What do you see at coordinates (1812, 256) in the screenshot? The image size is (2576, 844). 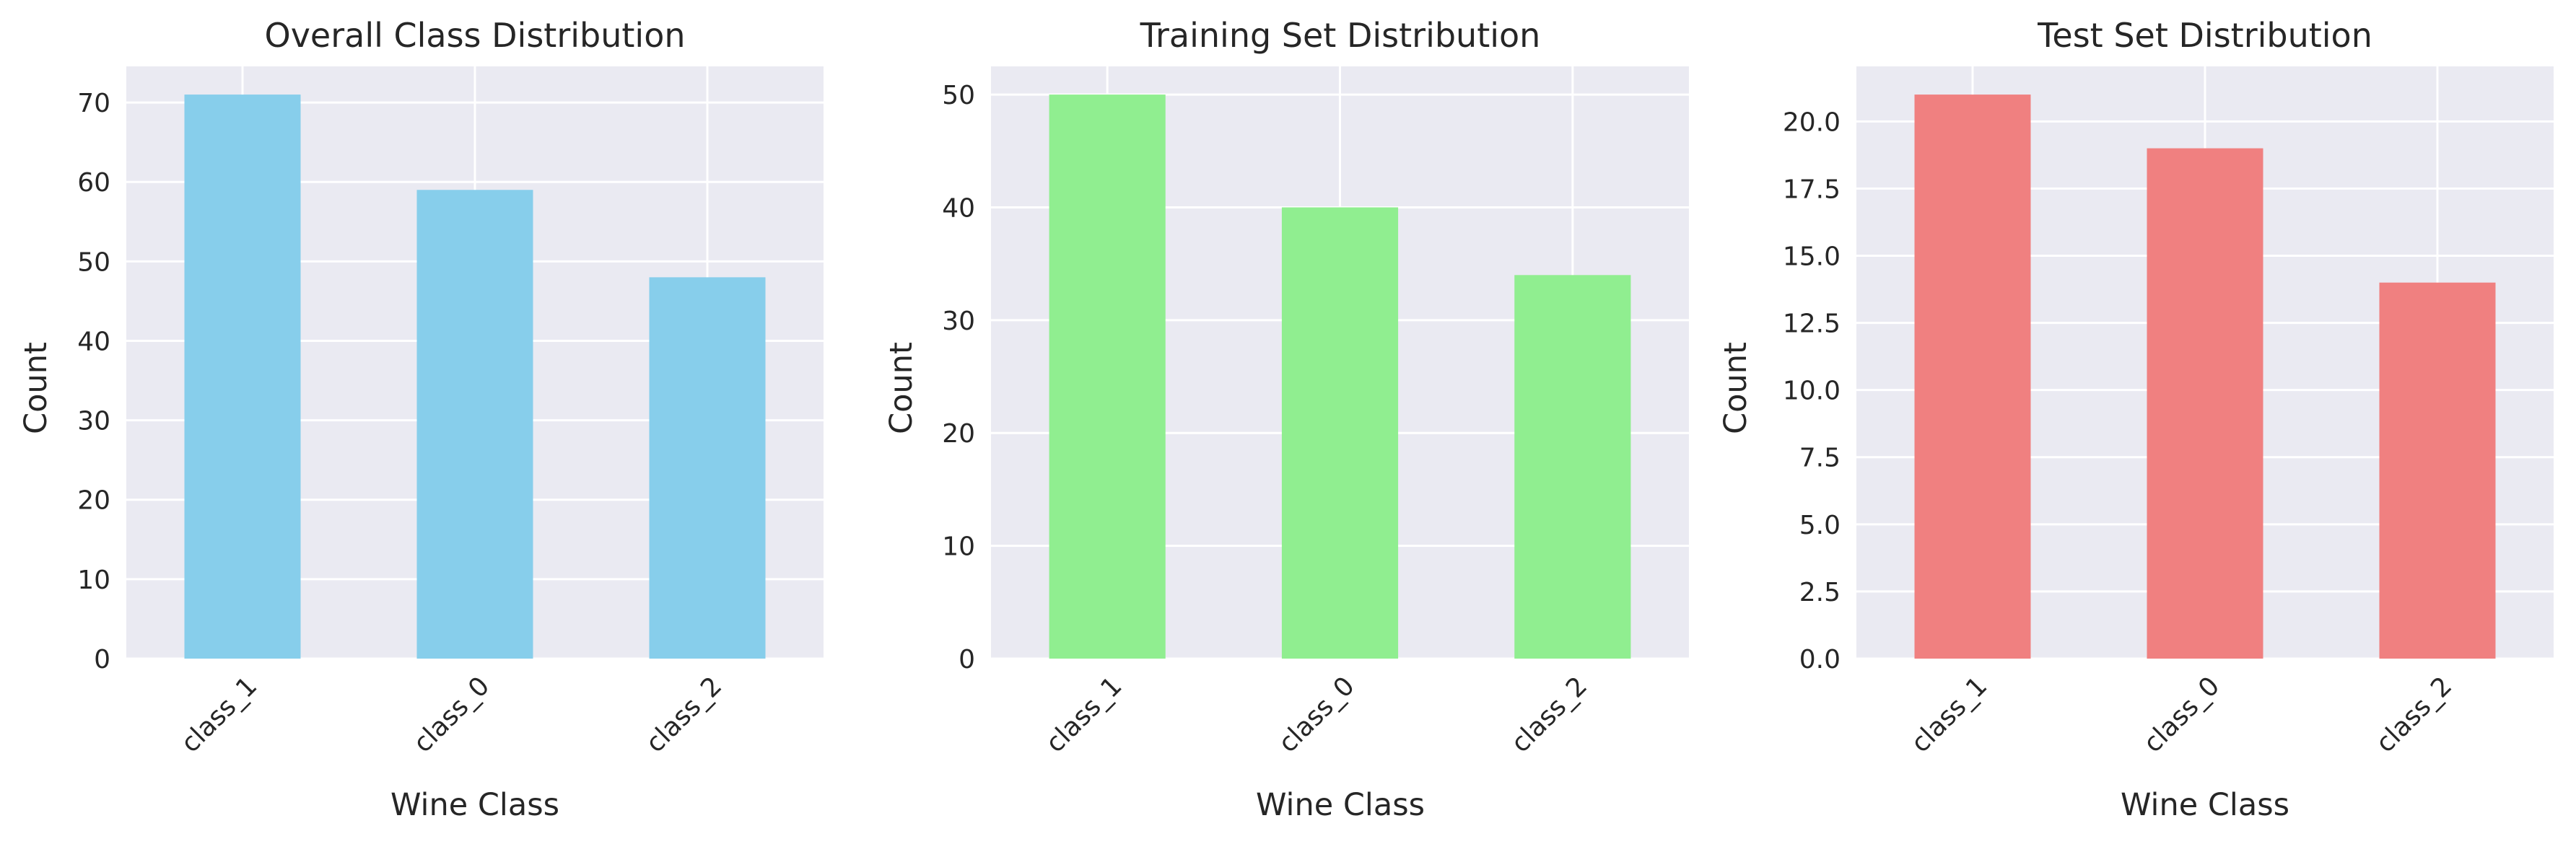 I see `y-tick-label: 15.0` at bounding box center [1812, 256].